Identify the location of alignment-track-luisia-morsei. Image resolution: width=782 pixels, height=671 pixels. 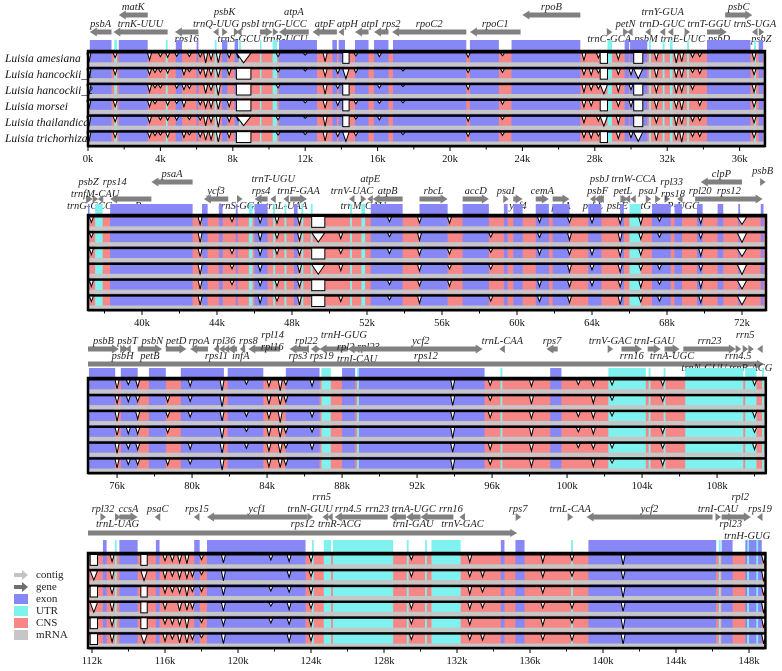
(427, 270).